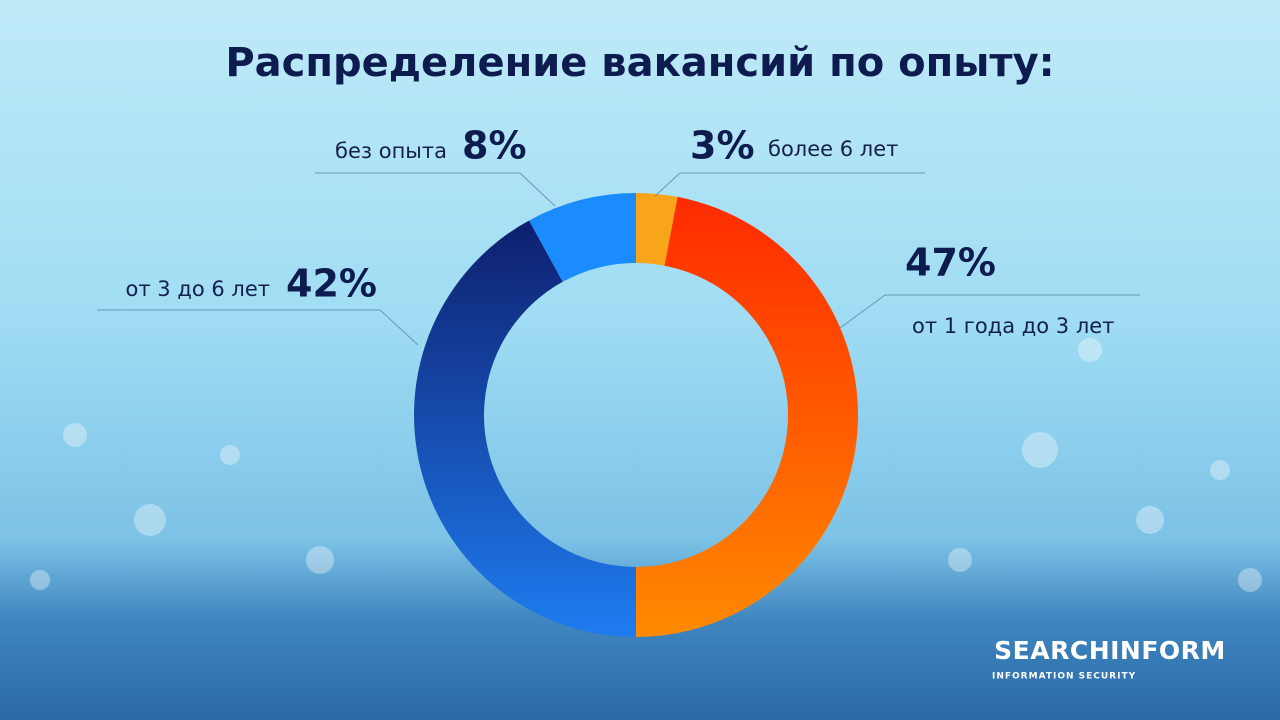  I want to click on category-label: от 3 до 6 лет, so click(198, 289).